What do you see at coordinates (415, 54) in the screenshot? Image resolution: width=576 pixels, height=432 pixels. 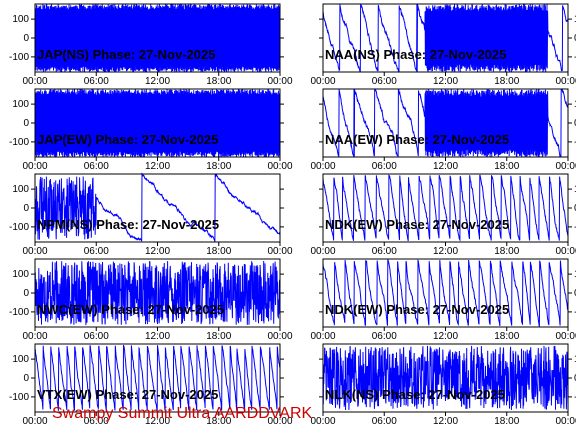 I see `chart-title: NAA(NS) Phase: 27-Nov-2025` at bounding box center [415, 54].